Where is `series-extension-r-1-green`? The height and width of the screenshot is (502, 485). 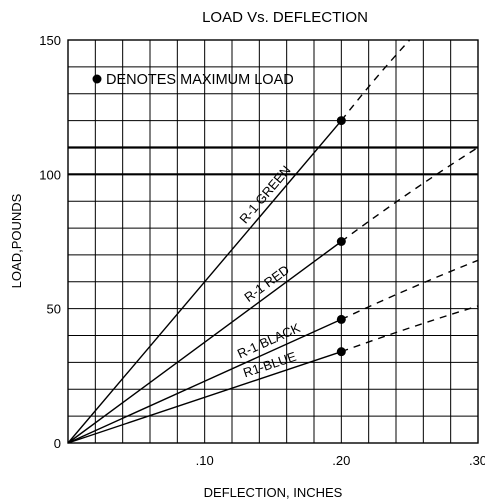 series-extension-r-1-green is located at coordinates (375, 80).